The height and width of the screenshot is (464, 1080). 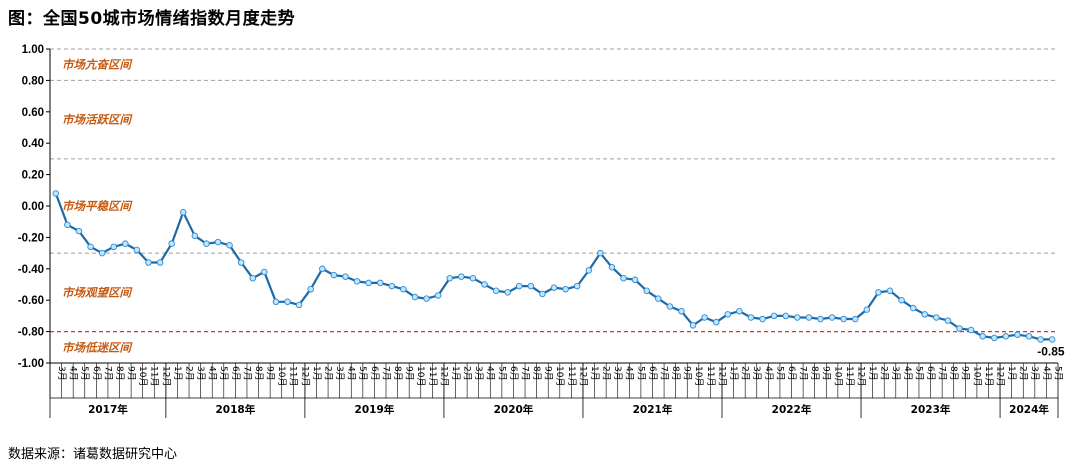 What do you see at coordinates (97, 120) in the screenshot?
I see `zone-label: 市场活跃区间` at bounding box center [97, 120].